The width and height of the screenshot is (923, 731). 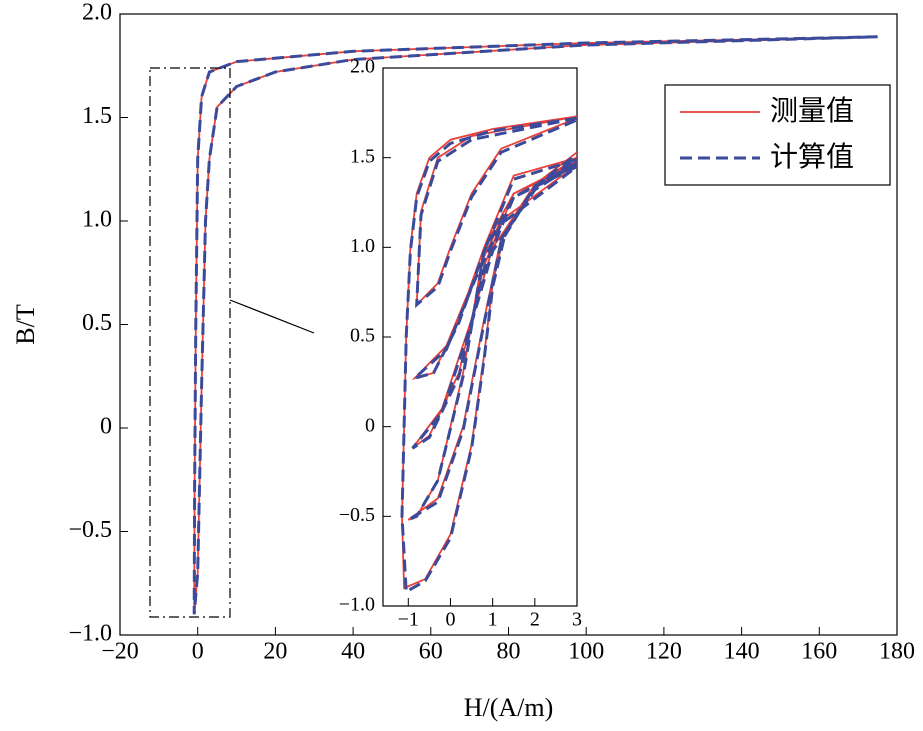 What do you see at coordinates (509, 707) in the screenshot?
I see `x-axis-label: H/(A/m)` at bounding box center [509, 707].